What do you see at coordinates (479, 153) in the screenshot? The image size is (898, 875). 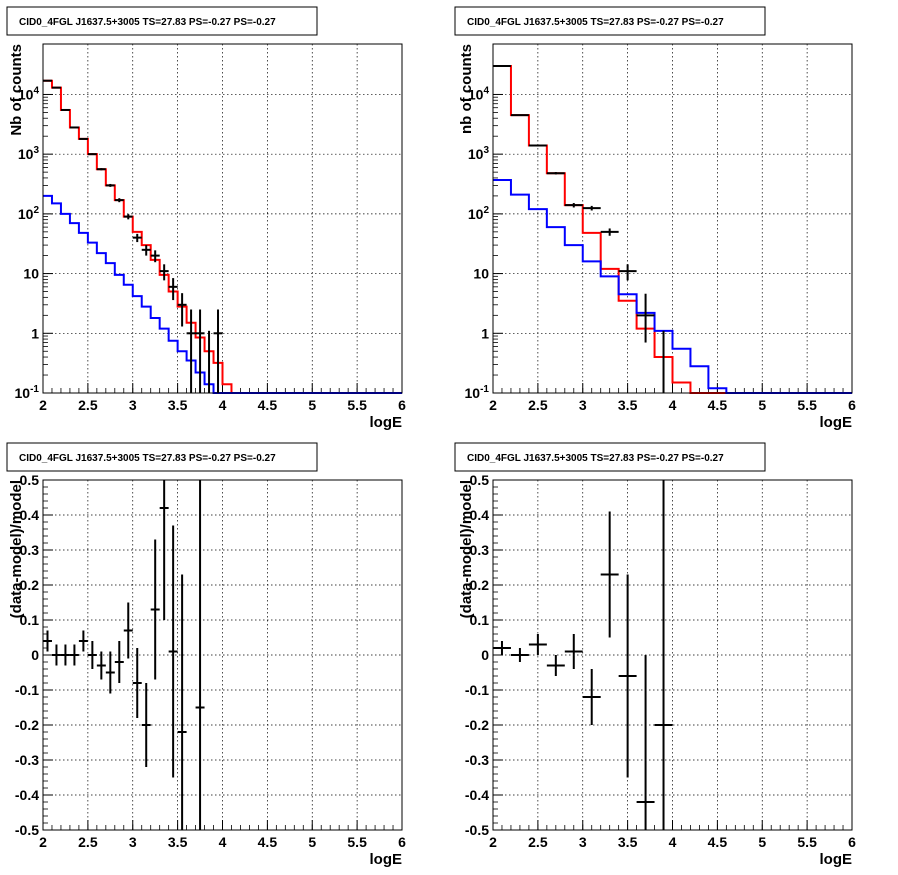 I see `y-tick-label: 10³` at bounding box center [479, 153].